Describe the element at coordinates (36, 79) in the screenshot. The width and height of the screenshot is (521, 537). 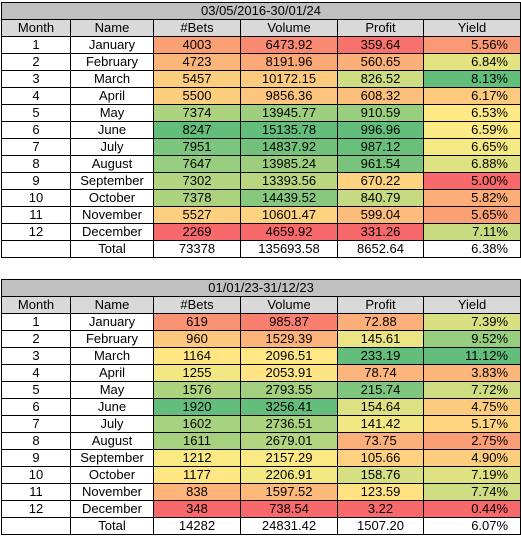
I see `month-cell: 3` at that location.